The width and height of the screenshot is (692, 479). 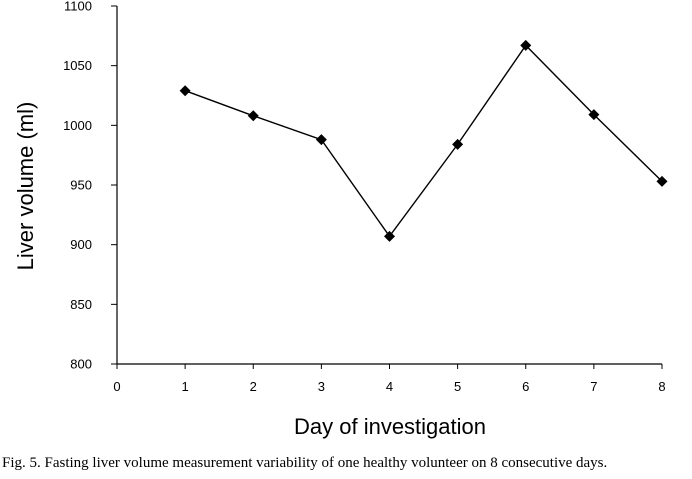 What do you see at coordinates (77, 65) in the screenshot?
I see `y-tick-label: 1050` at bounding box center [77, 65].